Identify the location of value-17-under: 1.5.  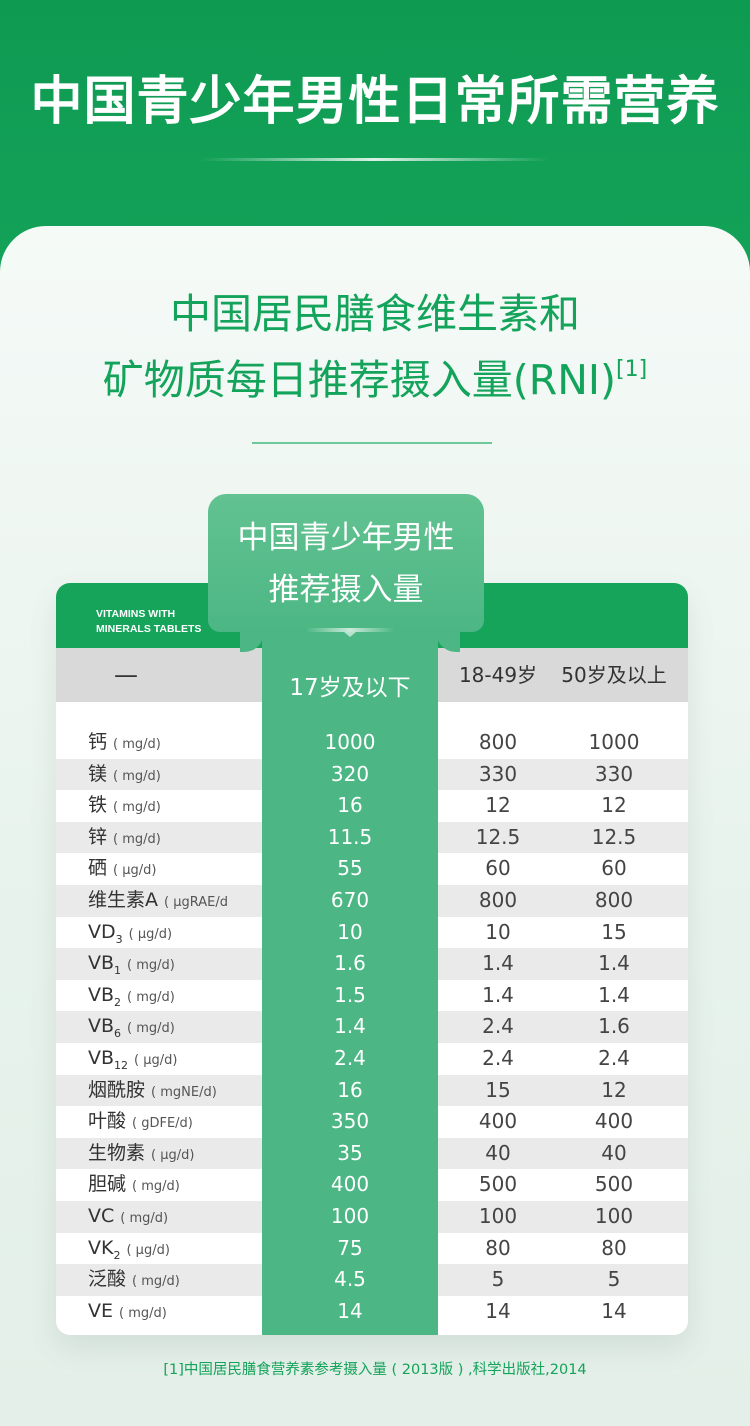
(350, 994).